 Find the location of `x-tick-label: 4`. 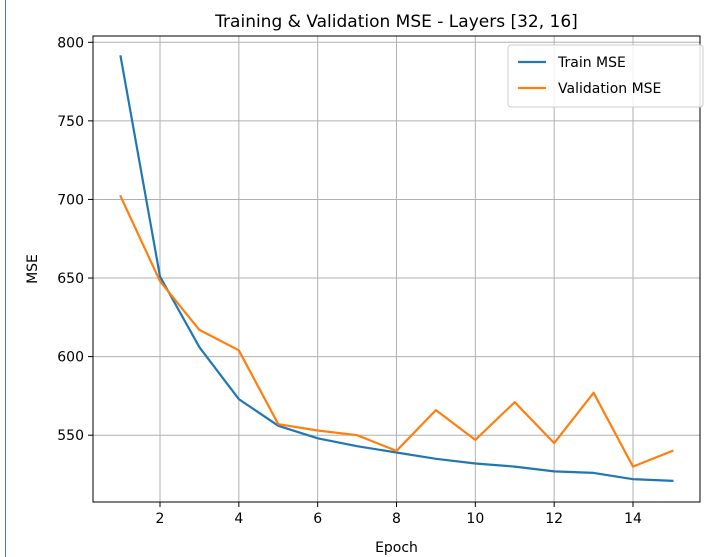

x-tick-label: 4 is located at coordinates (238, 519).